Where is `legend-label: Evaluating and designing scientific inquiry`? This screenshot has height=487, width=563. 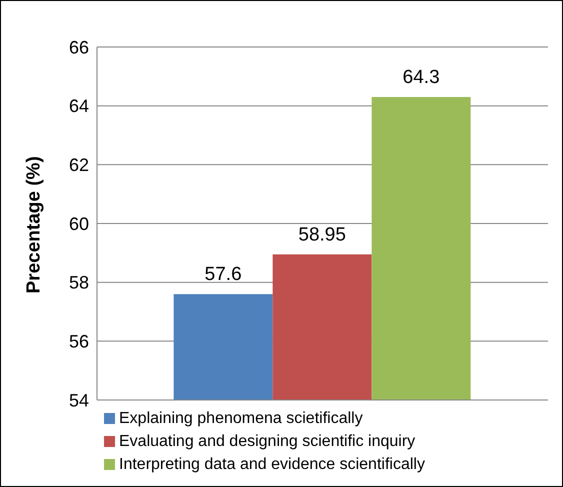 legend-label: Evaluating and designing scientific inquiry is located at coordinates (267, 442).